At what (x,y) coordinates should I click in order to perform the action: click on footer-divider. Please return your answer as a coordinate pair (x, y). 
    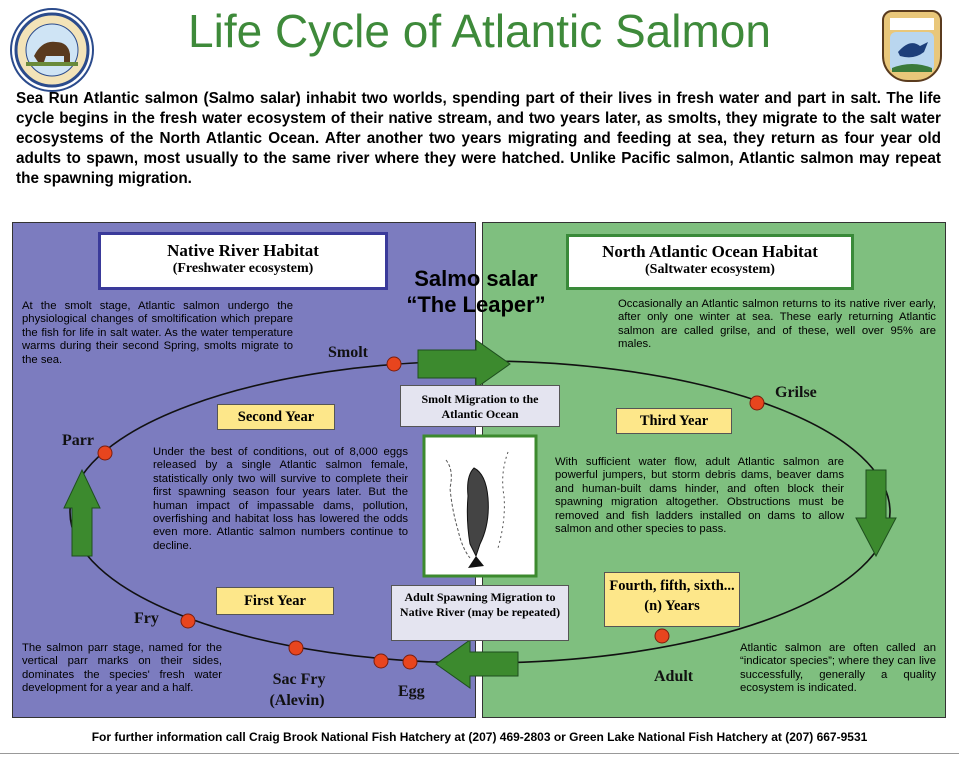
    Looking at the image, I should click on (479, 753).